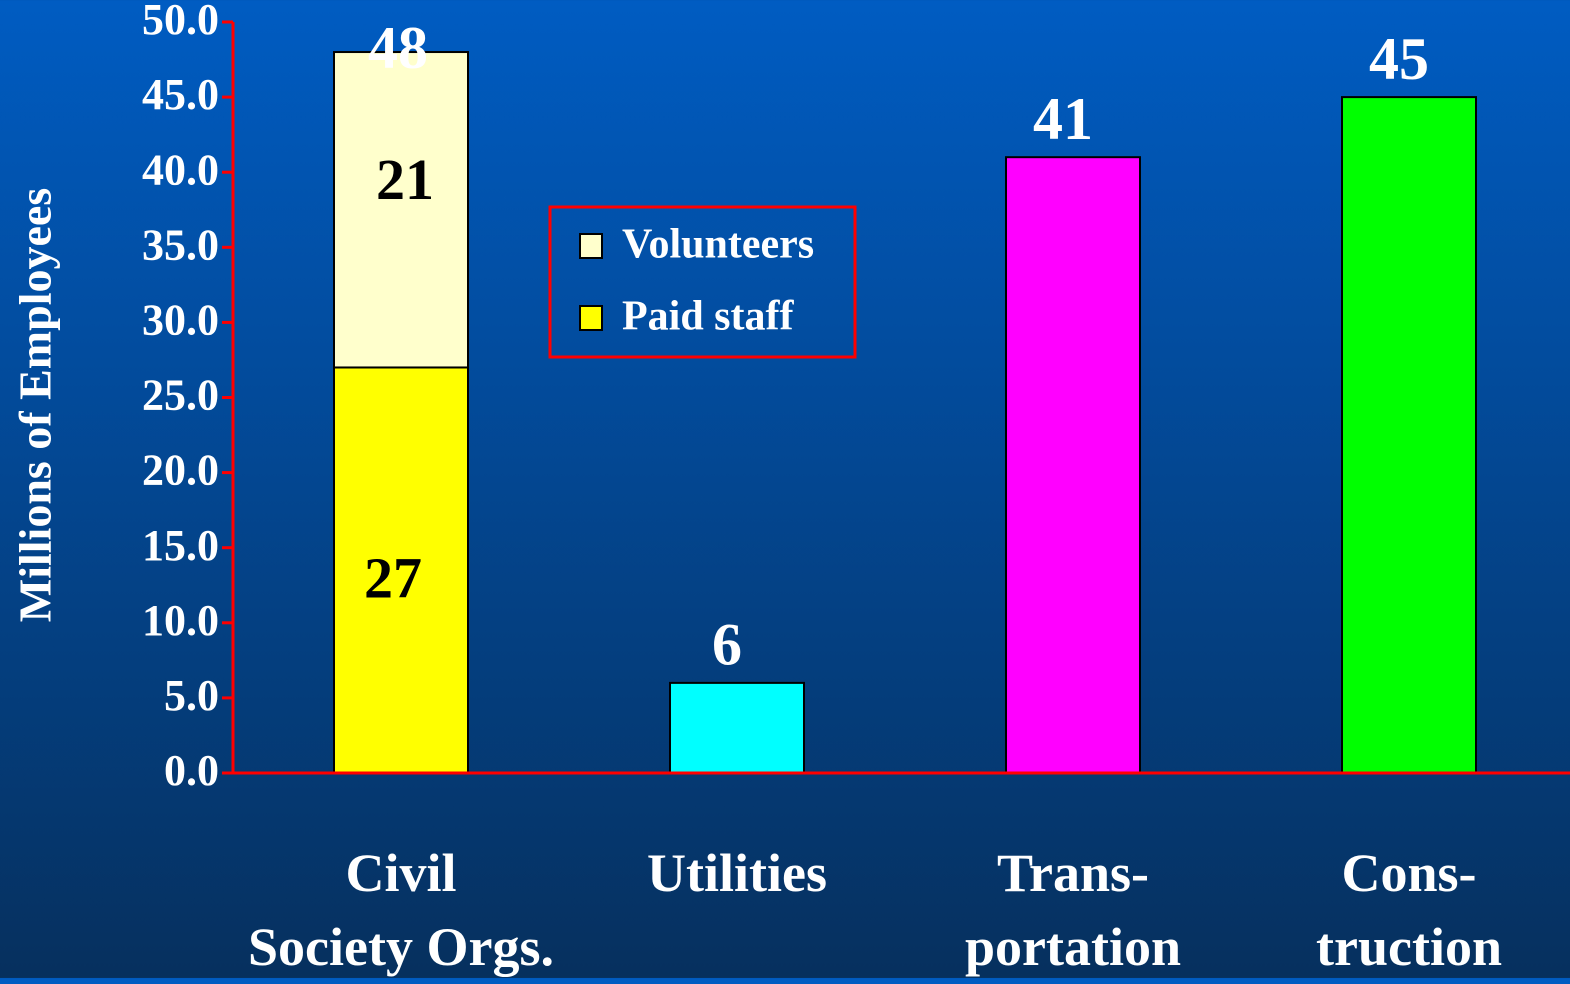  Describe the element at coordinates (180, 620) in the screenshot. I see `y-tick-label: 10.0` at that location.